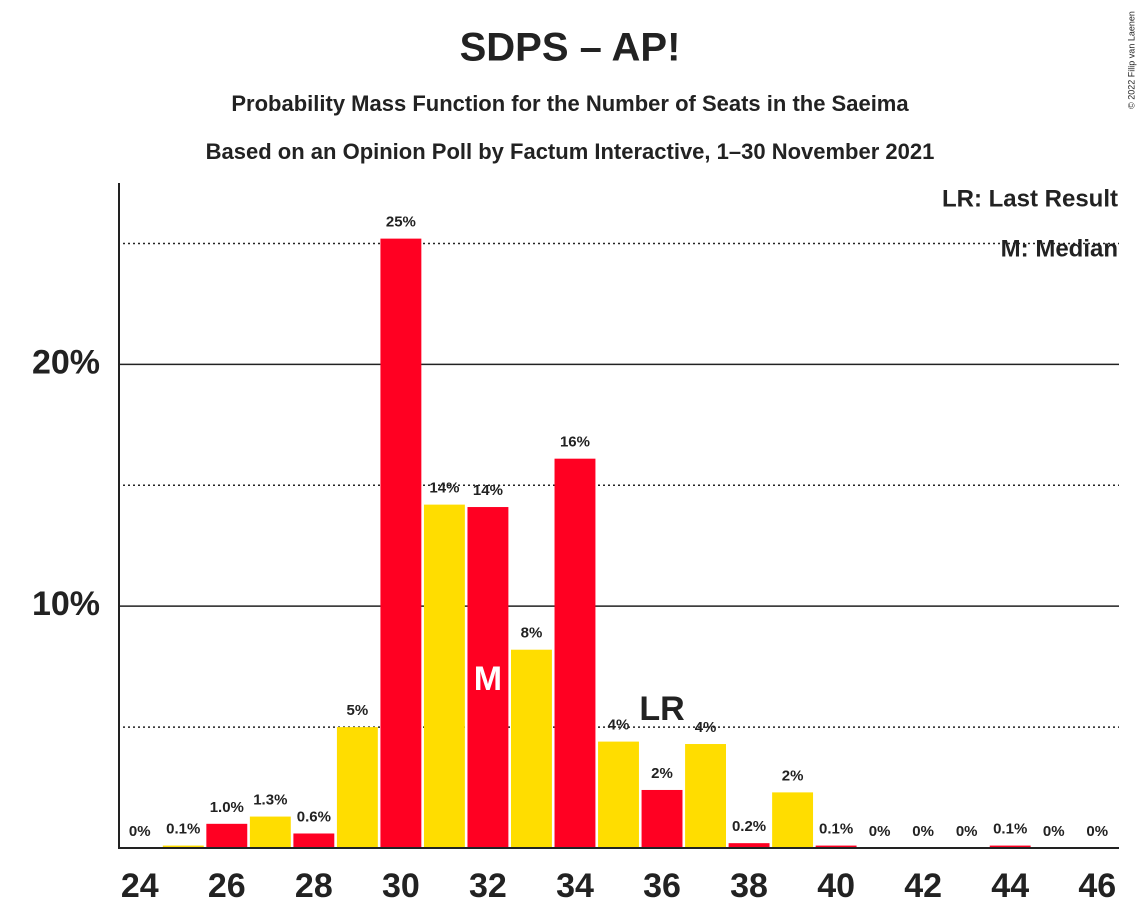 This screenshot has width=1139, height=924. What do you see at coordinates (532, 633) in the screenshot?
I see `value-label: 8%` at bounding box center [532, 633].